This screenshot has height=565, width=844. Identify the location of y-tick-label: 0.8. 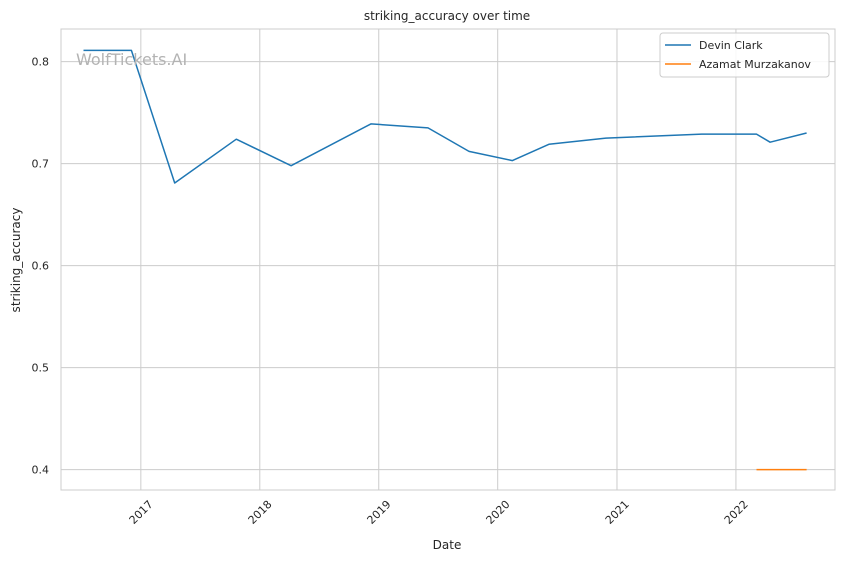
(41, 62).